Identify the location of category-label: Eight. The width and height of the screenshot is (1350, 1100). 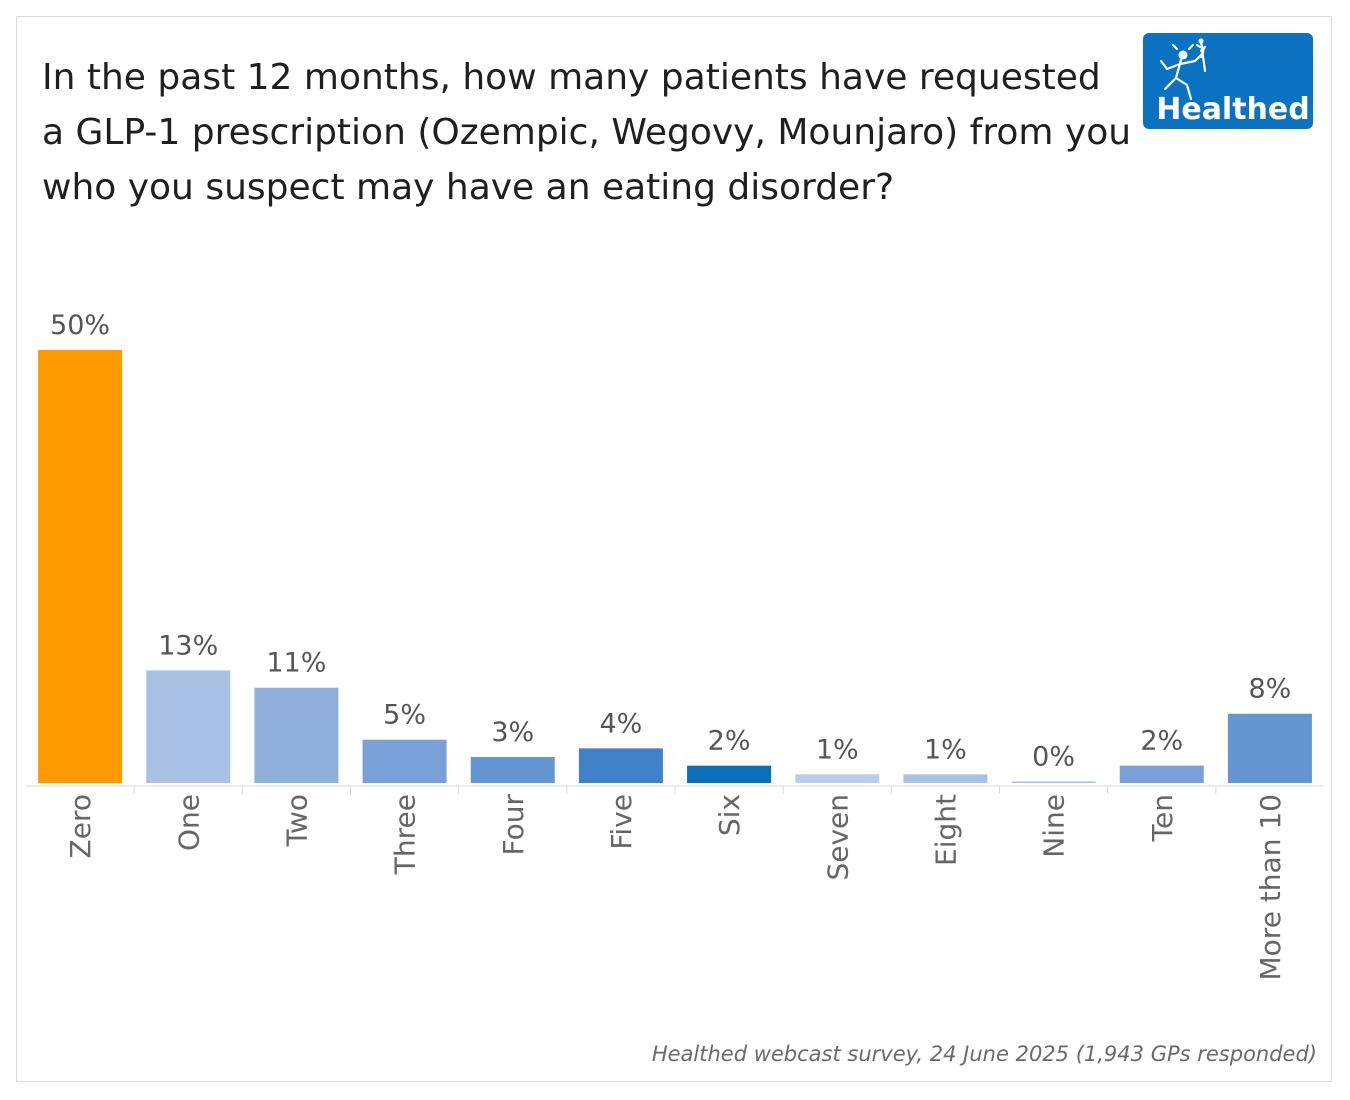
(945, 830).